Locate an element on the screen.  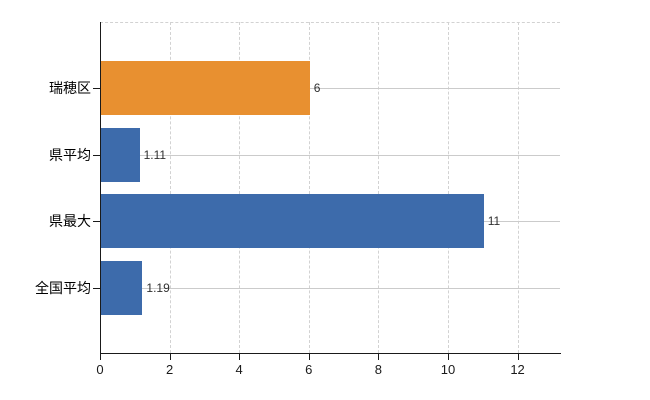
category-label: 瑞穂区 is located at coordinates (70, 88).